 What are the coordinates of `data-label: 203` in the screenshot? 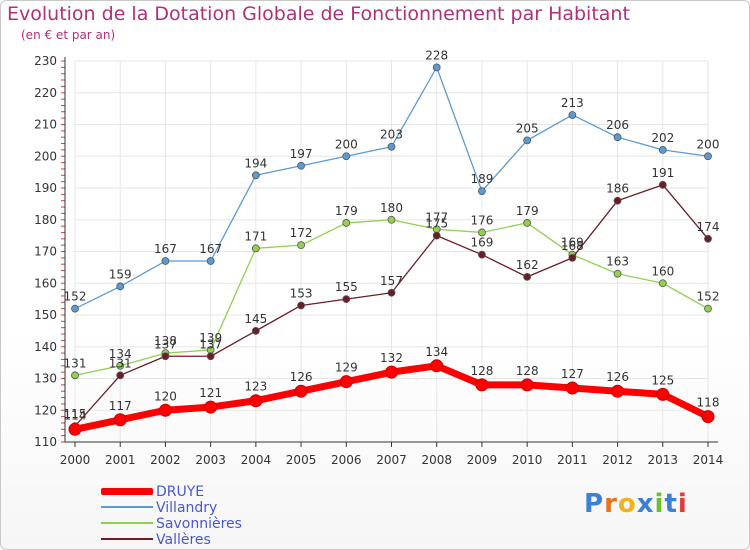 It's located at (391, 135).